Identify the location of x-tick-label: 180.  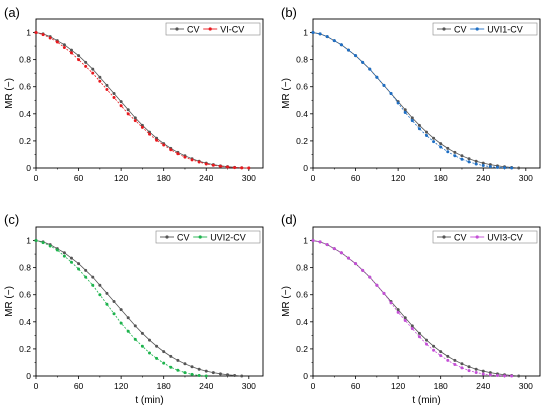
(164, 386).